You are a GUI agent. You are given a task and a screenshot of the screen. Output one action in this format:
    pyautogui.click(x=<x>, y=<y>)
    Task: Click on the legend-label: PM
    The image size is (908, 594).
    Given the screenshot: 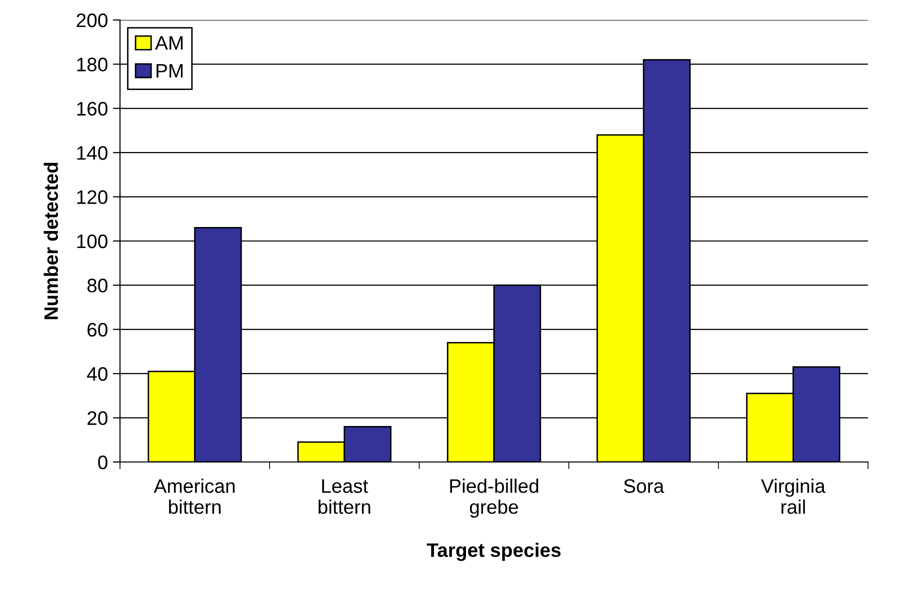 What is the action you would take?
    pyautogui.click(x=169, y=71)
    